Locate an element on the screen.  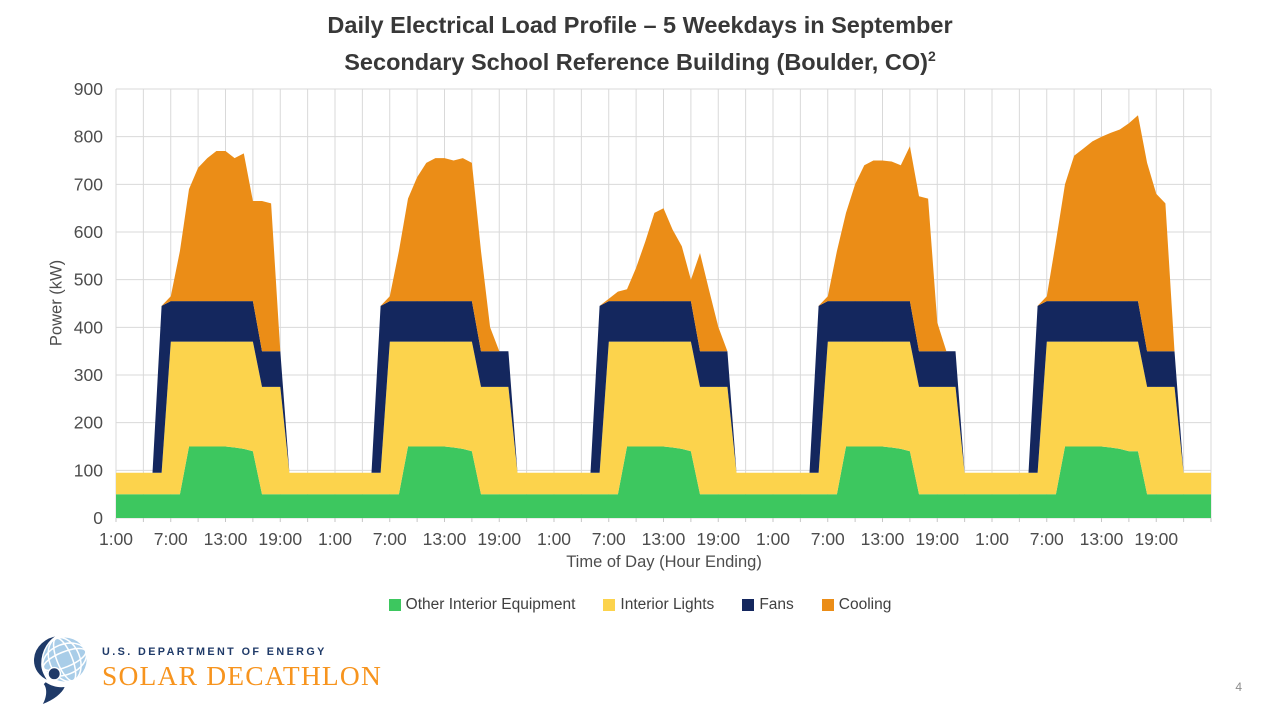
legend-swatch-fans is located at coordinates (748, 605).